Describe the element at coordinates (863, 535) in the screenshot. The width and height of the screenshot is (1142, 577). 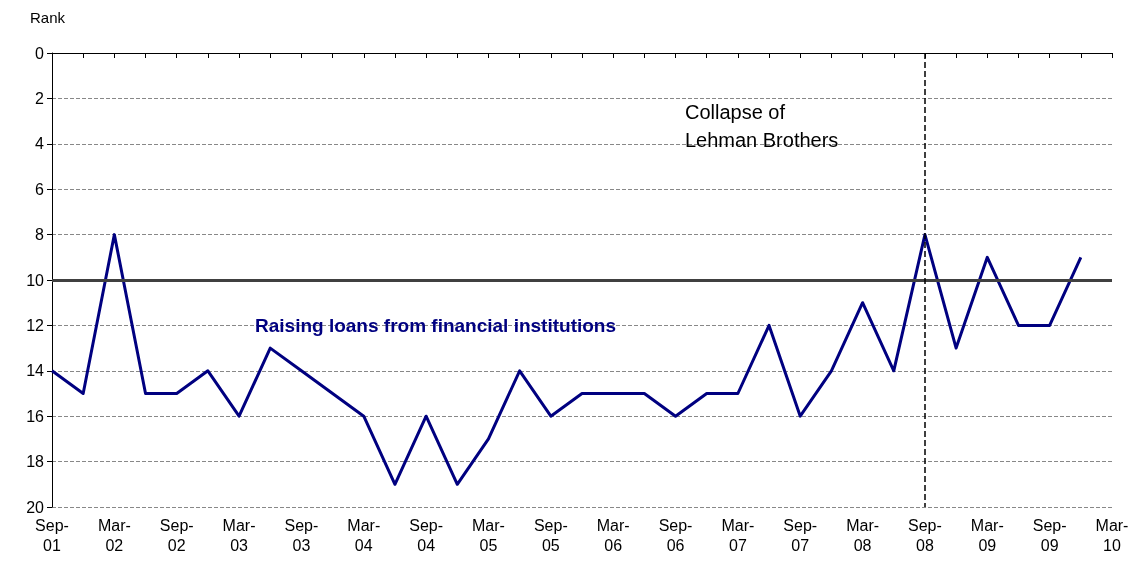
I see `x-tick-label: Mar-08` at that location.